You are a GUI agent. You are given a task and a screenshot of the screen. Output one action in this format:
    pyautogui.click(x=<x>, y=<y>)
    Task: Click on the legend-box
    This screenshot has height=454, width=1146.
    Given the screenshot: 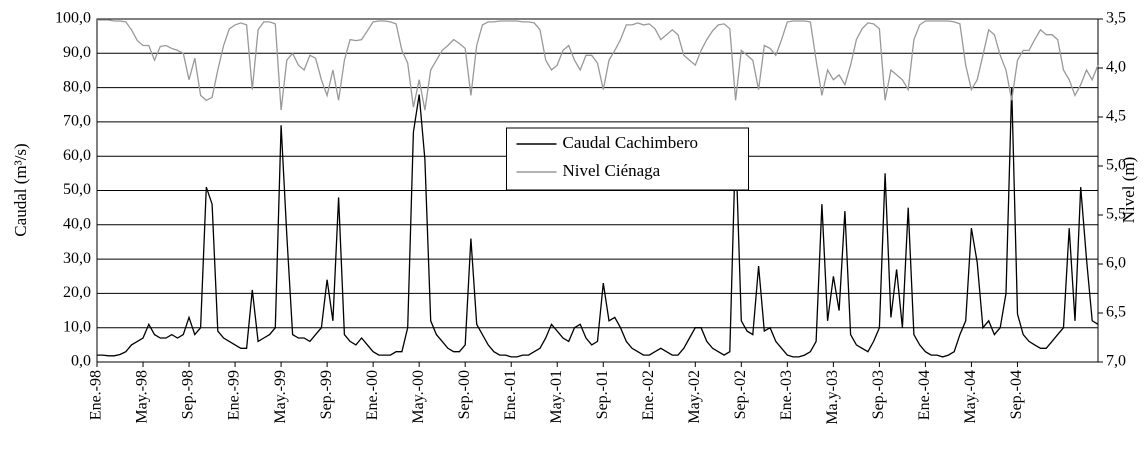 What is the action you would take?
    pyautogui.click(x=627, y=159)
    